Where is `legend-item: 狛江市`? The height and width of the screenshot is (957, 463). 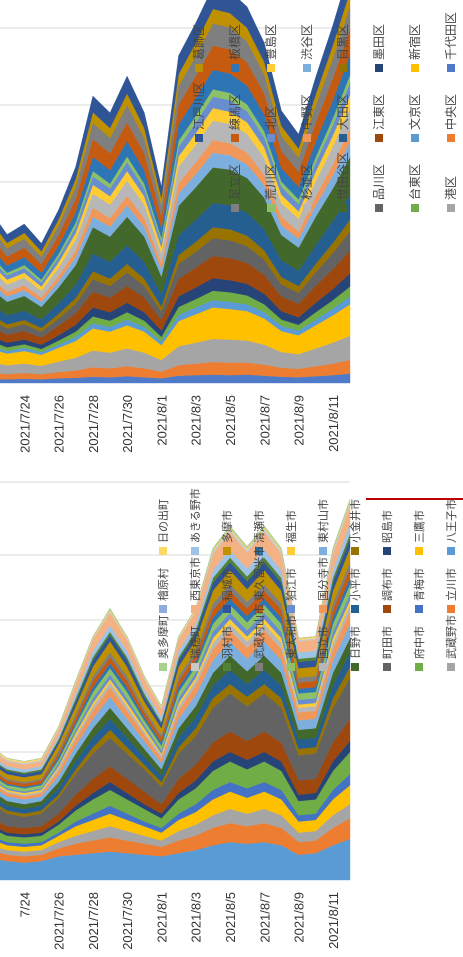
legend-item: 狛江市 is located at coordinates (291, 590).